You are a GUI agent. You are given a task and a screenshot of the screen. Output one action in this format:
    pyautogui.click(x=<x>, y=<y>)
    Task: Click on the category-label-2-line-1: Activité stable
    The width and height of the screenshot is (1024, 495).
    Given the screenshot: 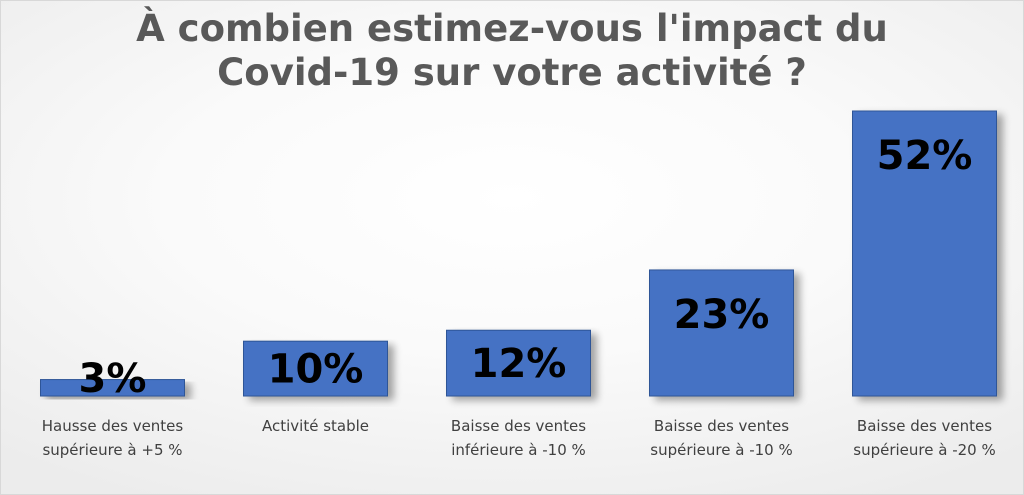 What is the action you would take?
    pyautogui.click(x=315, y=426)
    